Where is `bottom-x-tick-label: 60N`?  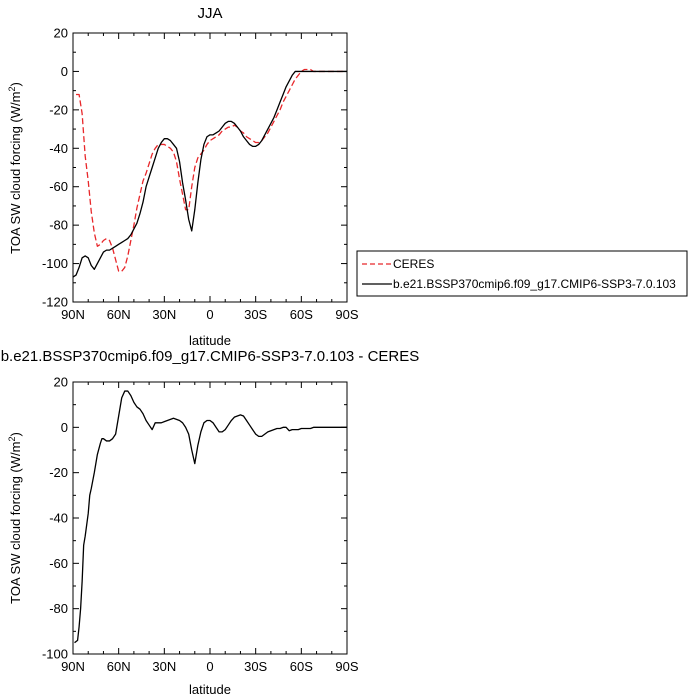 bottom-x-tick-label: 60N is located at coordinates (119, 666).